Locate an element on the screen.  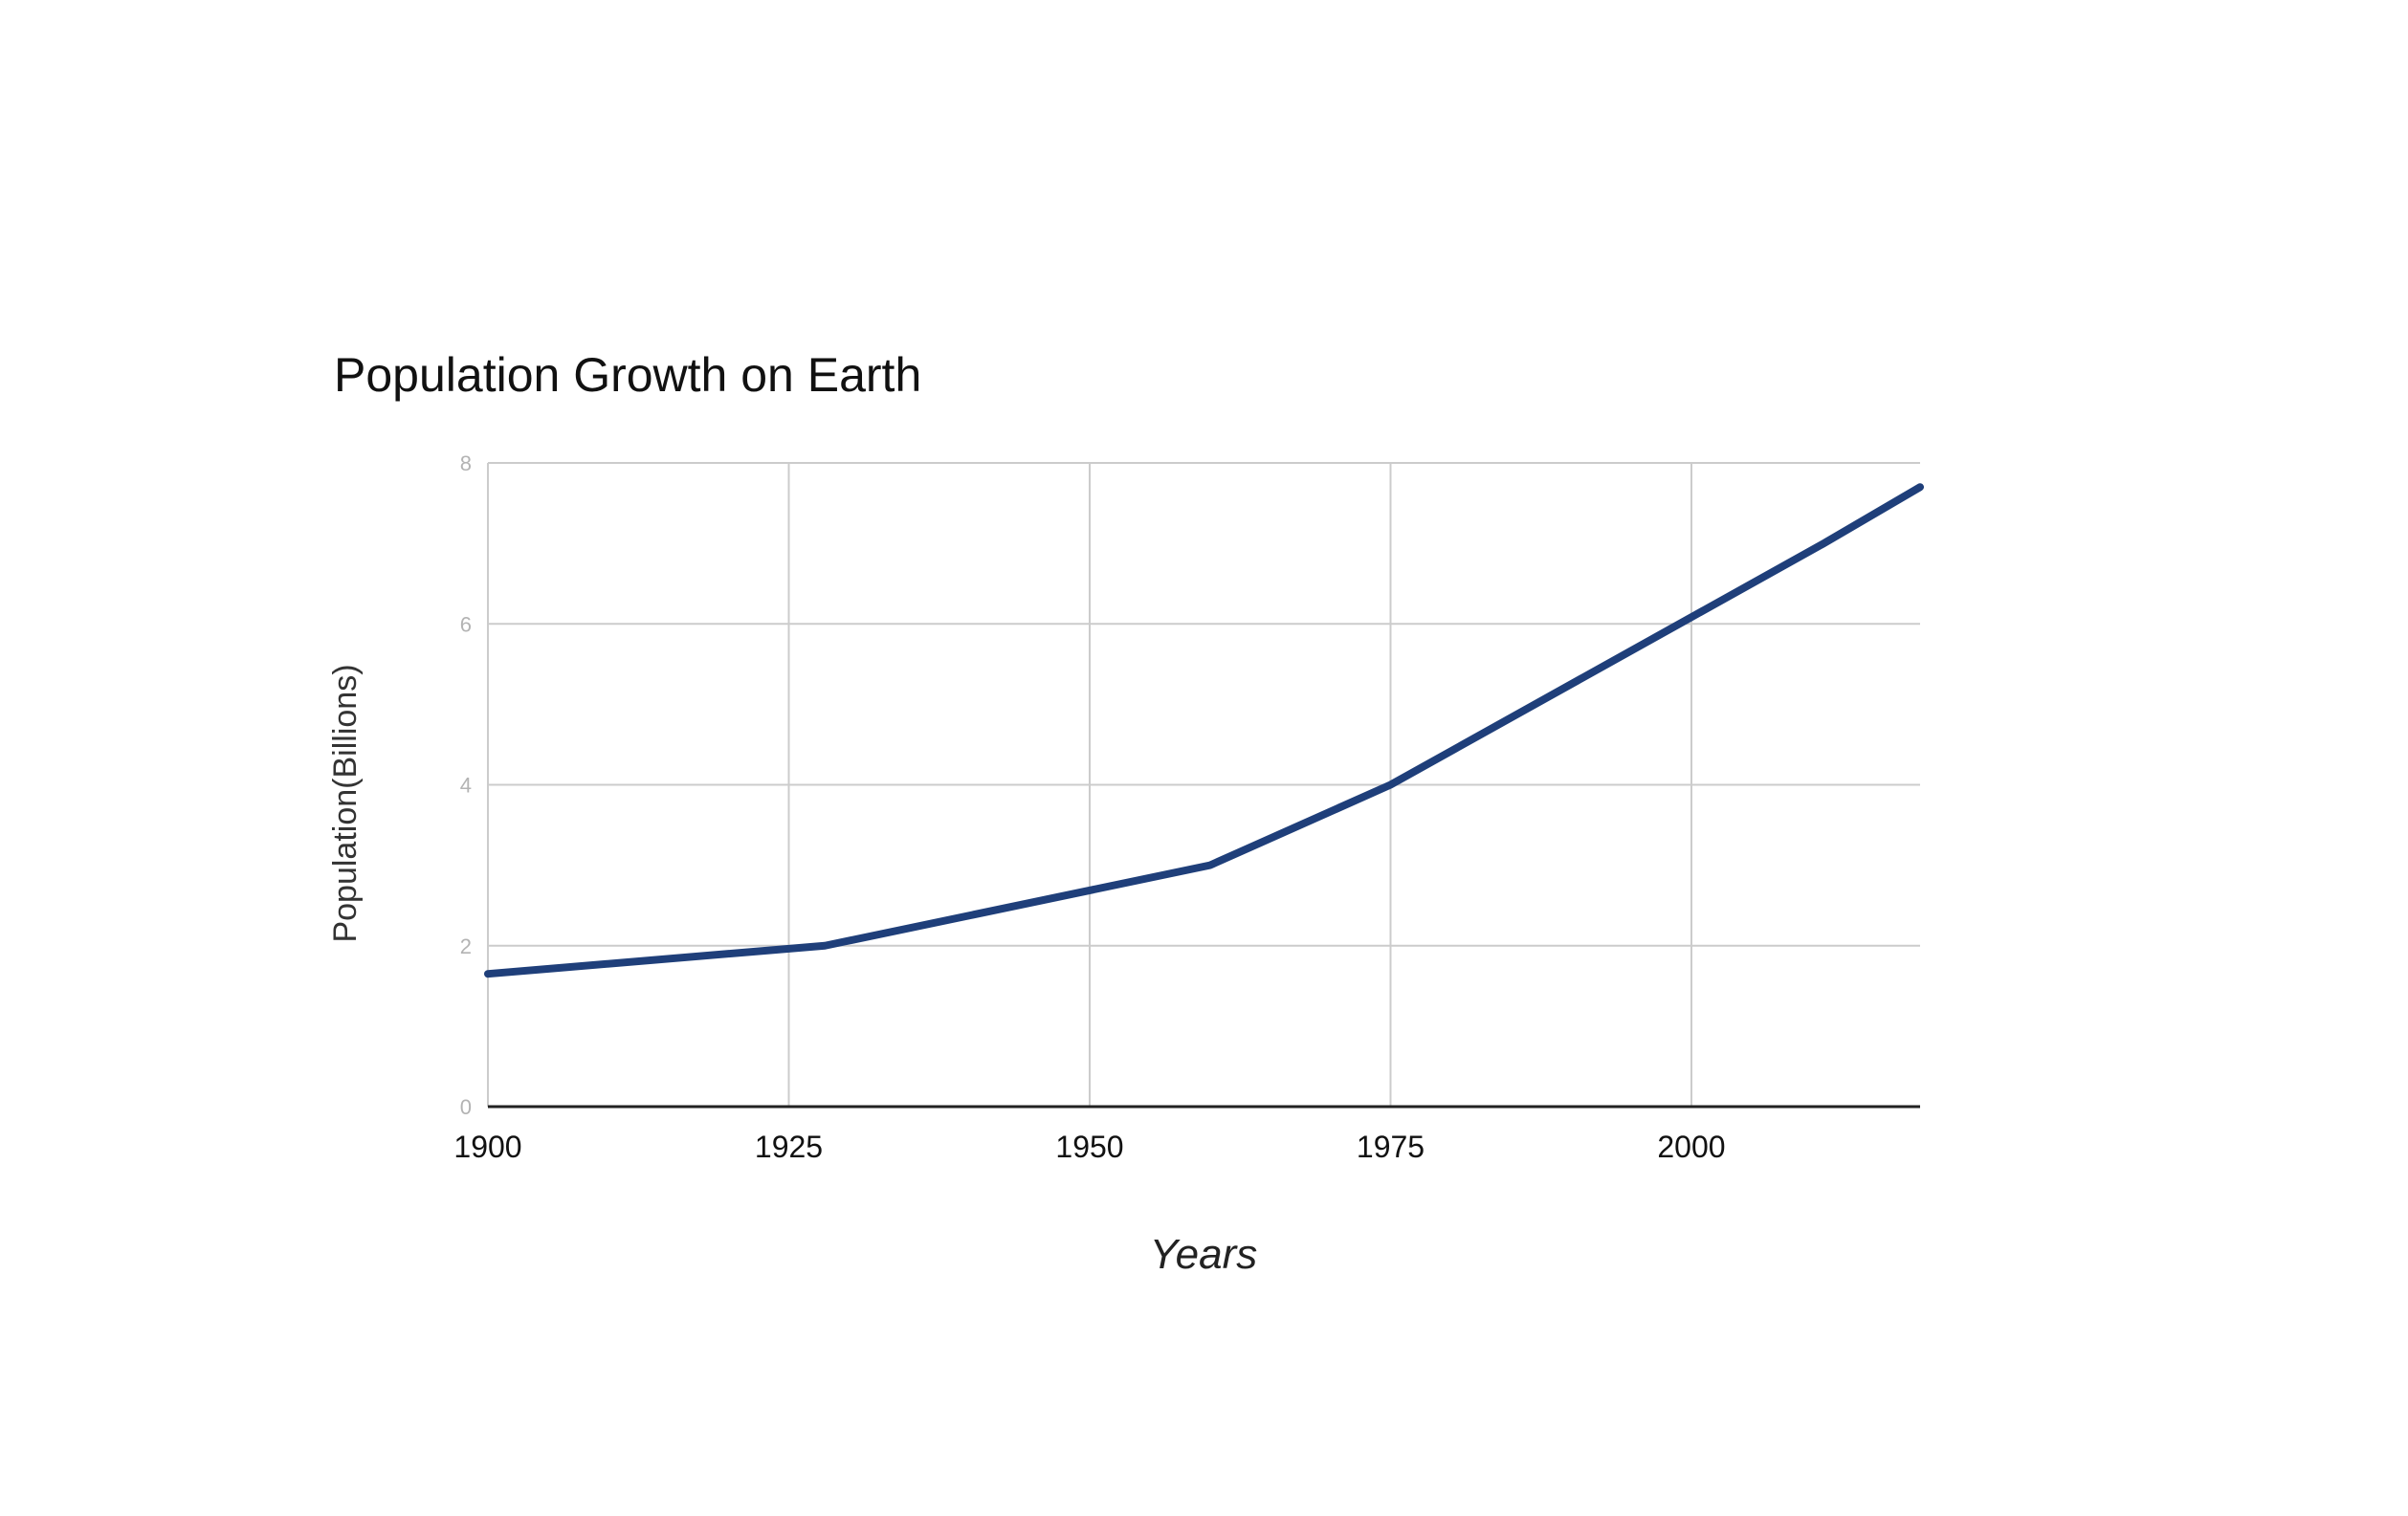
y-tick-label-8: 8 is located at coordinates (466, 463).